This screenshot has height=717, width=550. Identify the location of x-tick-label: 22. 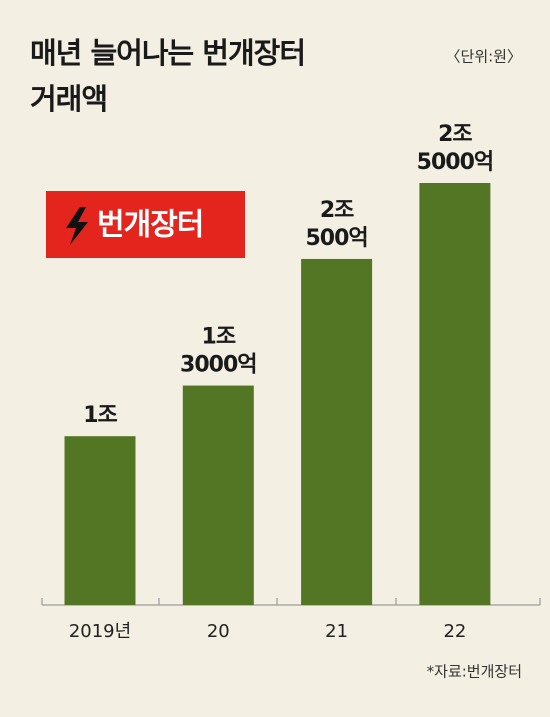
(454, 631).